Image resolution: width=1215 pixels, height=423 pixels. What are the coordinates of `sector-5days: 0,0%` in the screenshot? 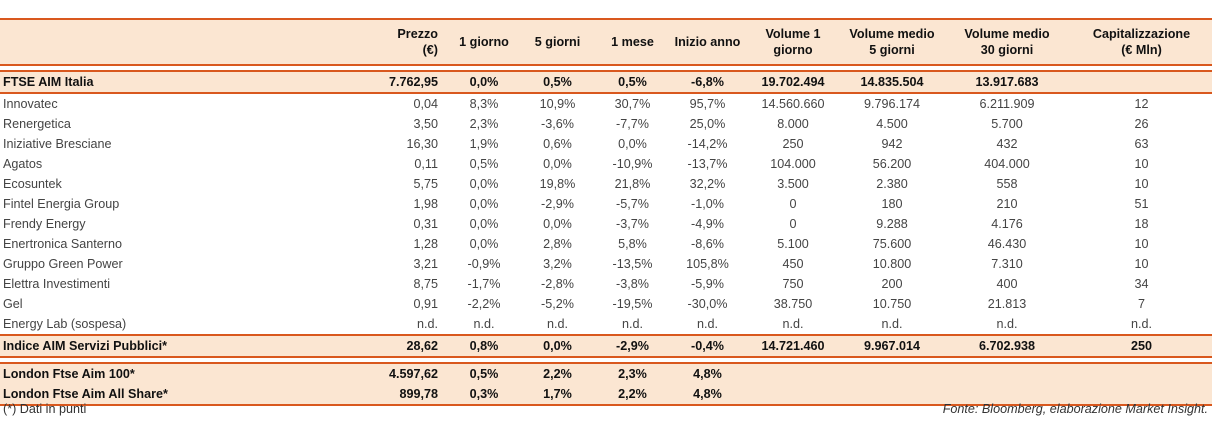 It's located at (557, 346).